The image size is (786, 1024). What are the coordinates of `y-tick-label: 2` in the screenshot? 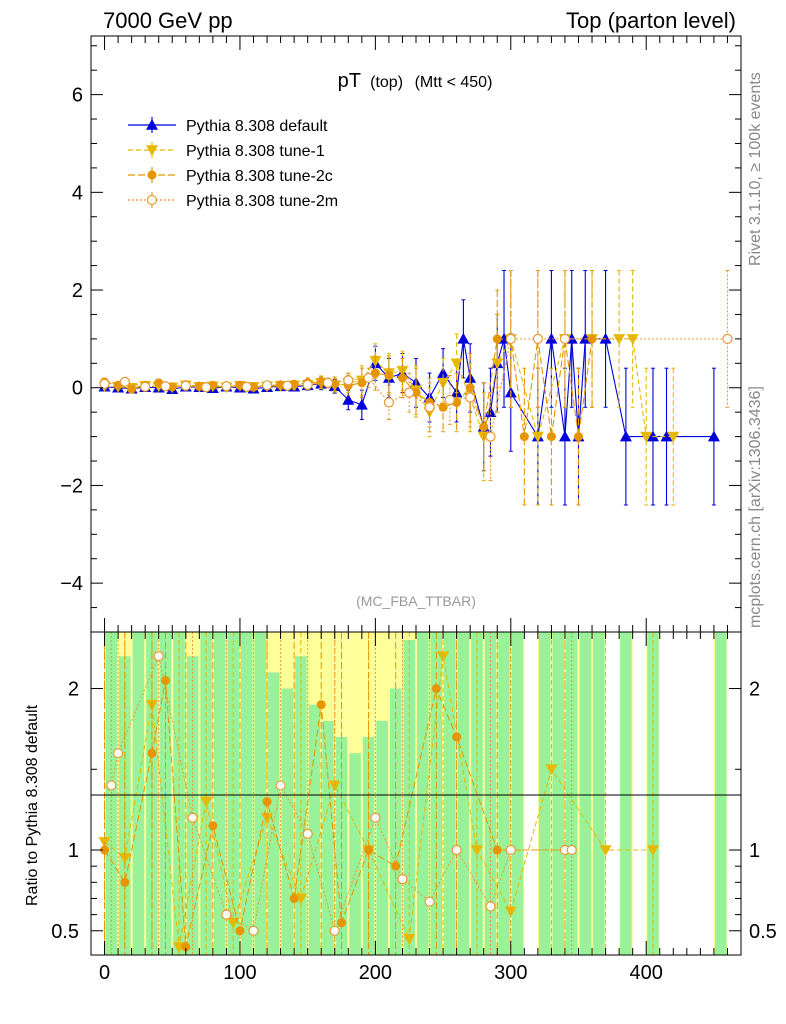 It's located at (77, 291).